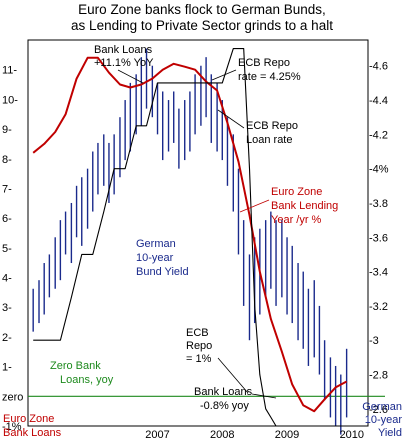 This screenshot has height=442, width=404. Describe the element at coordinates (264, 396) in the screenshot. I see `annotation-bank-loans-low-leader` at that location.